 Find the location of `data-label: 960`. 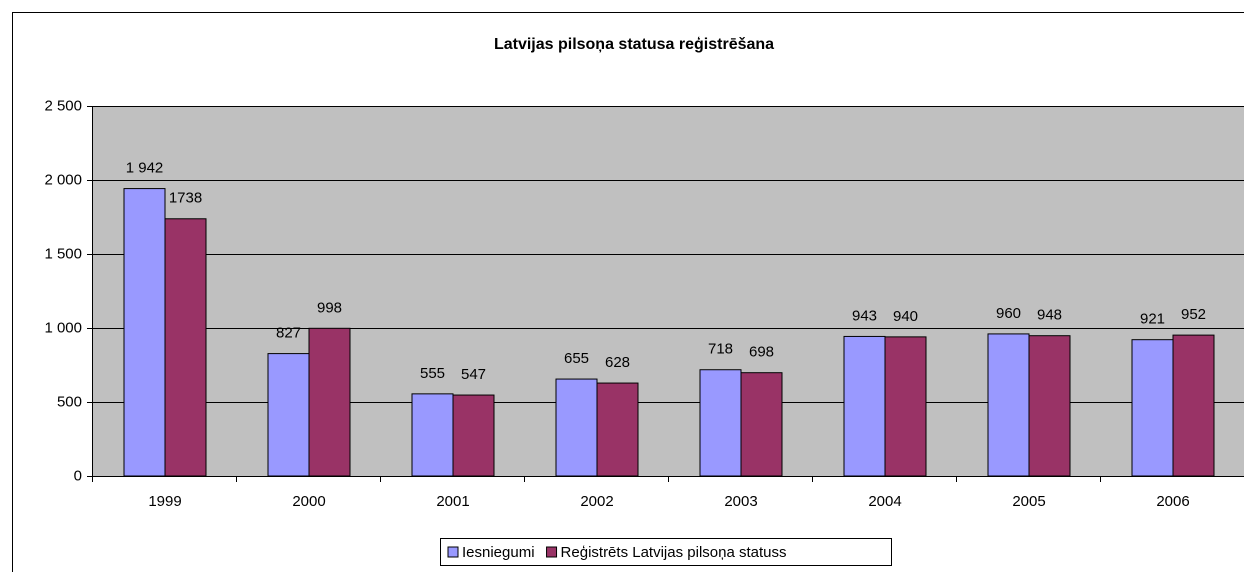

data-label: 960 is located at coordinates (1008, 313).